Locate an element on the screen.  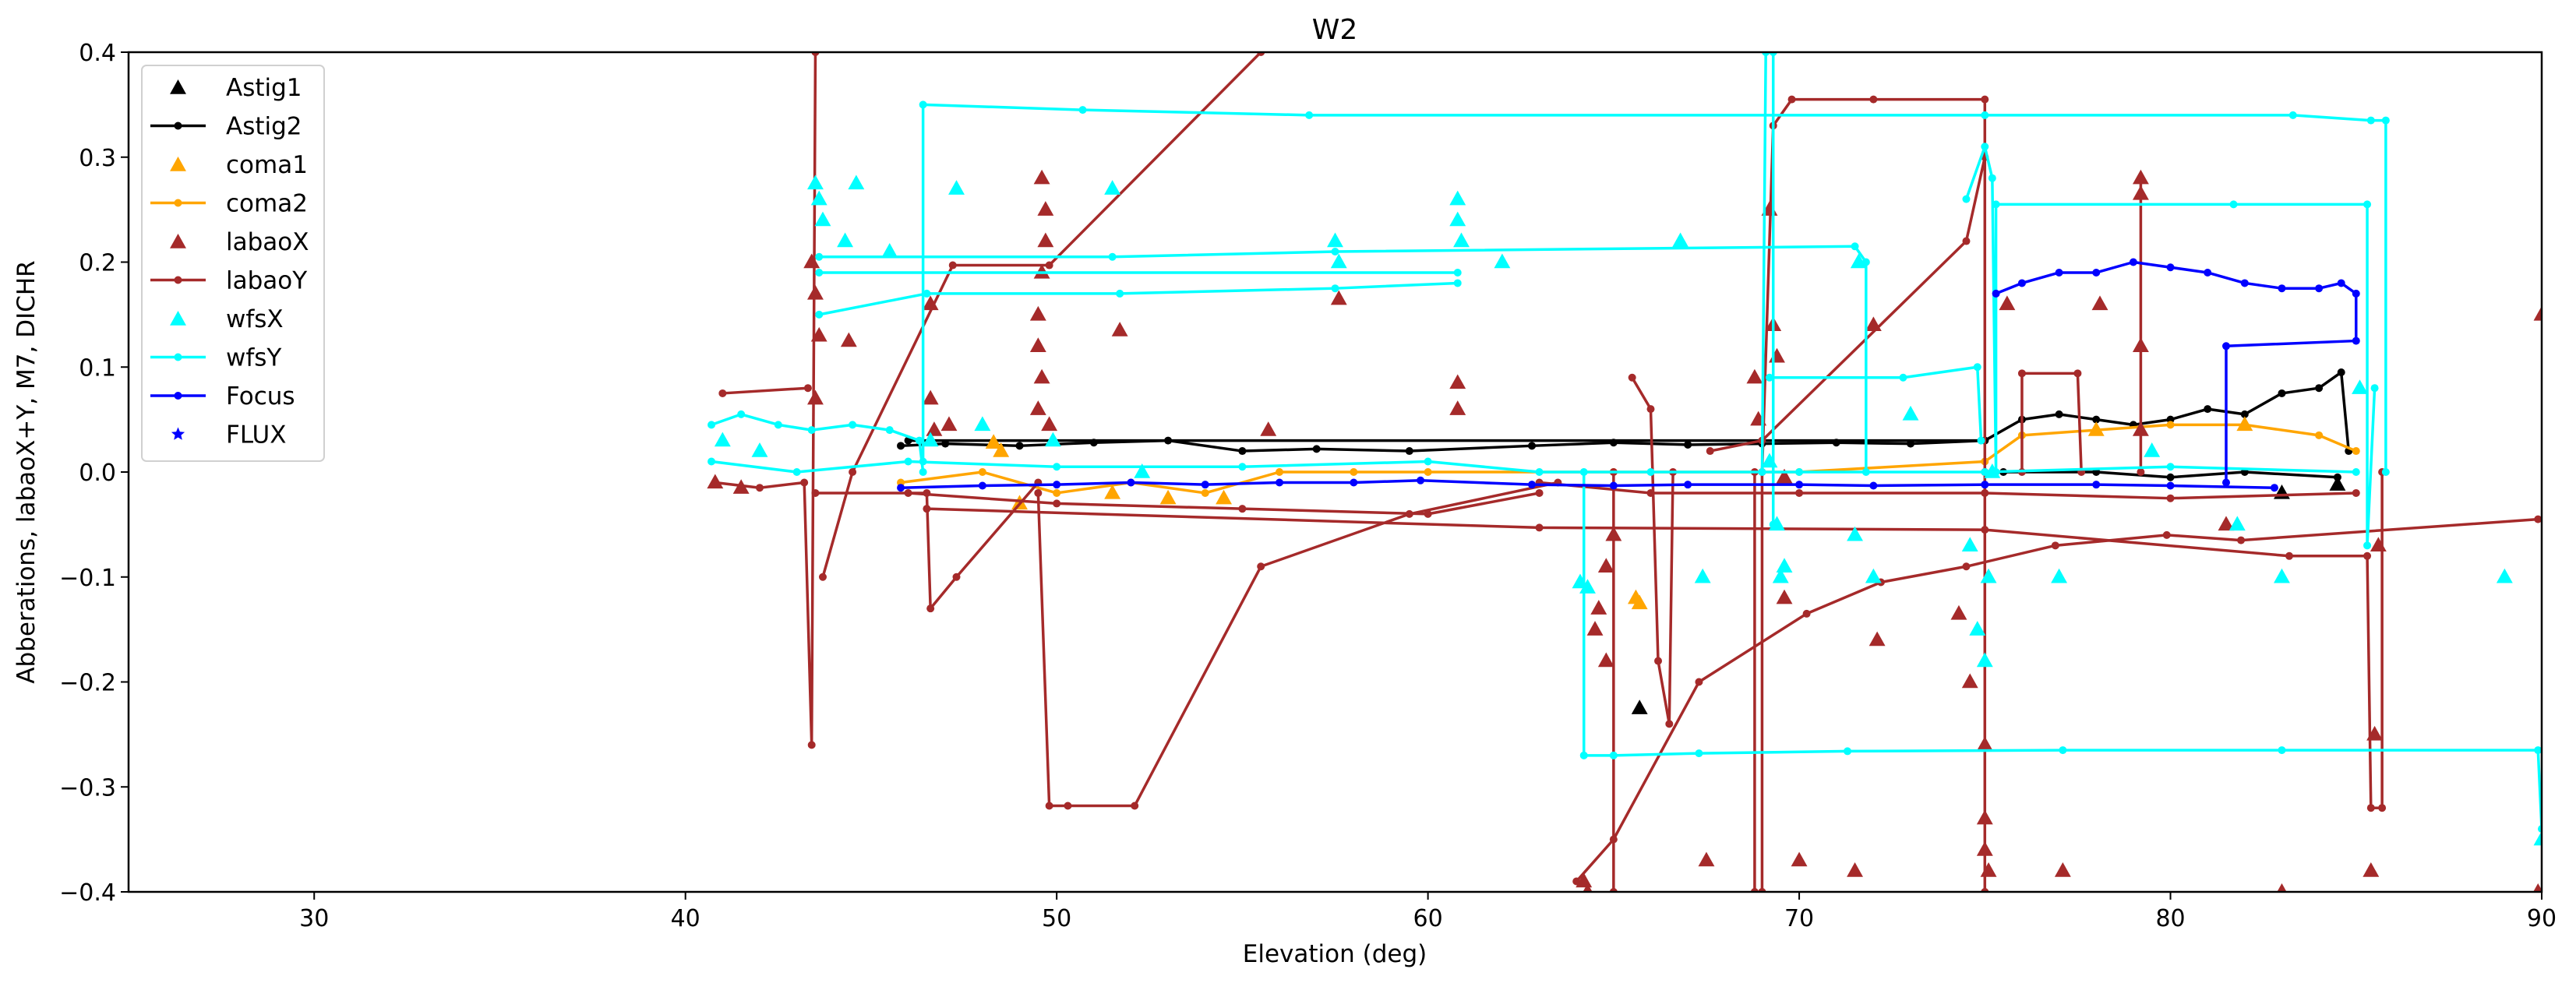
legend-item-astig2: Astig2 is located at coordinates (226, 127).